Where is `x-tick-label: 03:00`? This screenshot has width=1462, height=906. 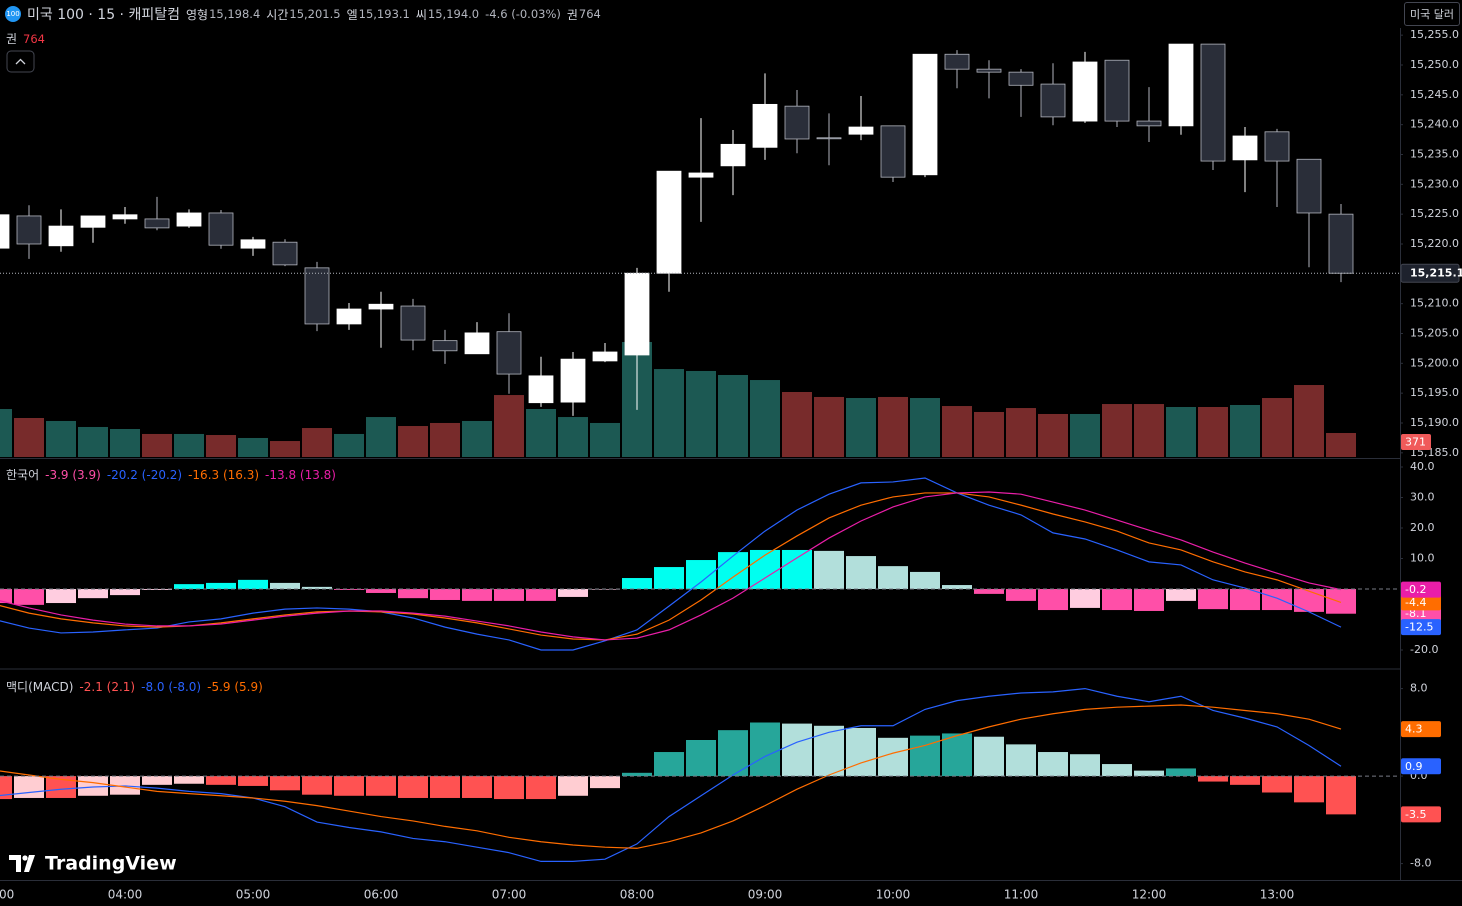 x-tick-label: 03:00 is located at coordinates (7, 895).